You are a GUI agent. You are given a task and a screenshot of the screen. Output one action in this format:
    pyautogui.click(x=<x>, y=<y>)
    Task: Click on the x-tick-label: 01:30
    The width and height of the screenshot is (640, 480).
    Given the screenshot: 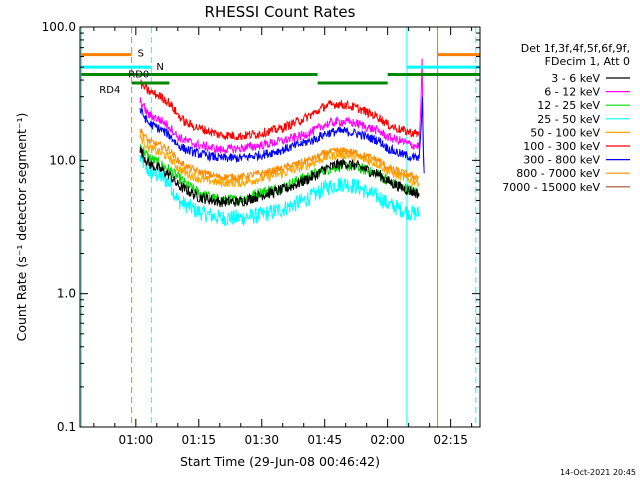 What is the action you would take?
    pyautogui.click(x=261, y=440)
    